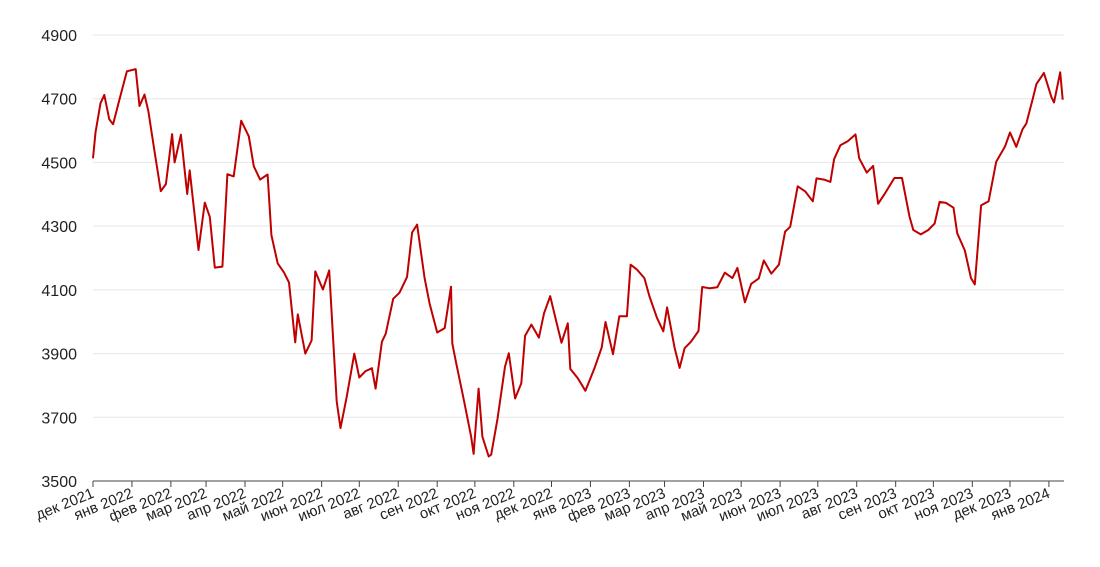 The width and height of the screenshot is (1100, 567). What do you see at coordinates (59, 355) in the screenshot?
I see `y-tick-label: 3900` at bounding box center [59, 355].